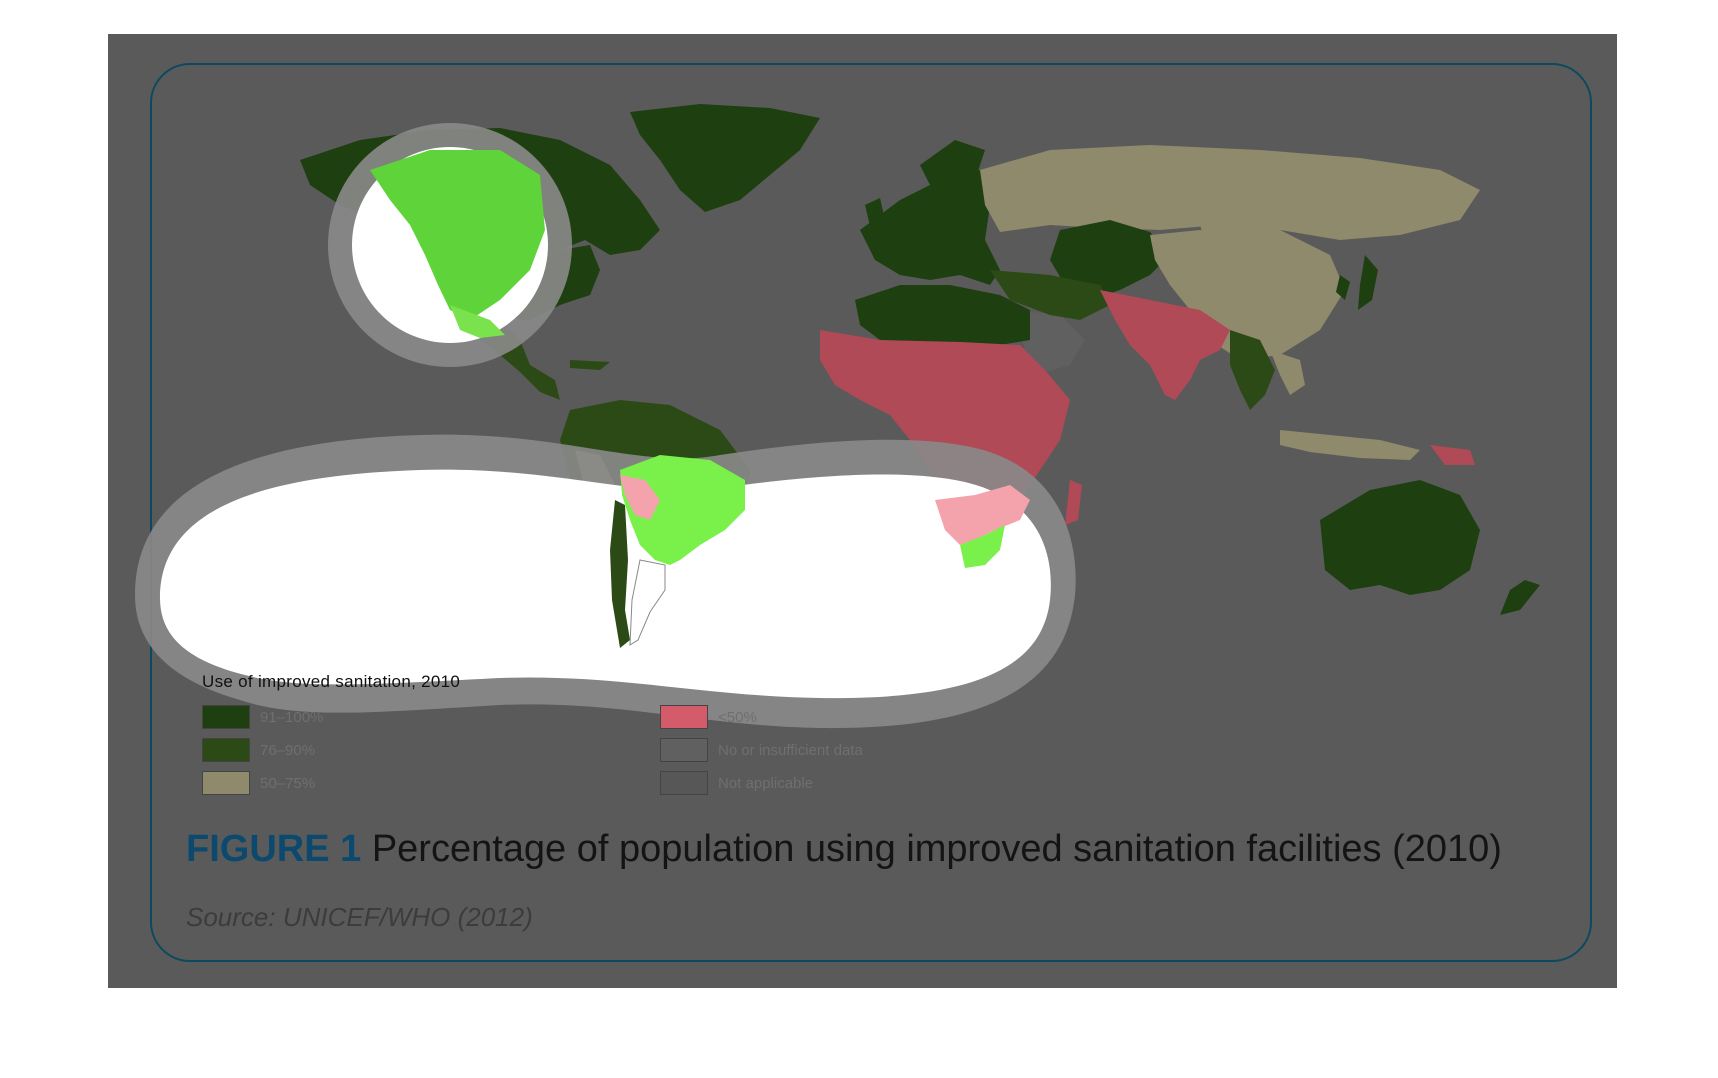 This screenshot has height=1078, width=1718. I want to click on figure-label: FIGURE 1, so click(274, 849).